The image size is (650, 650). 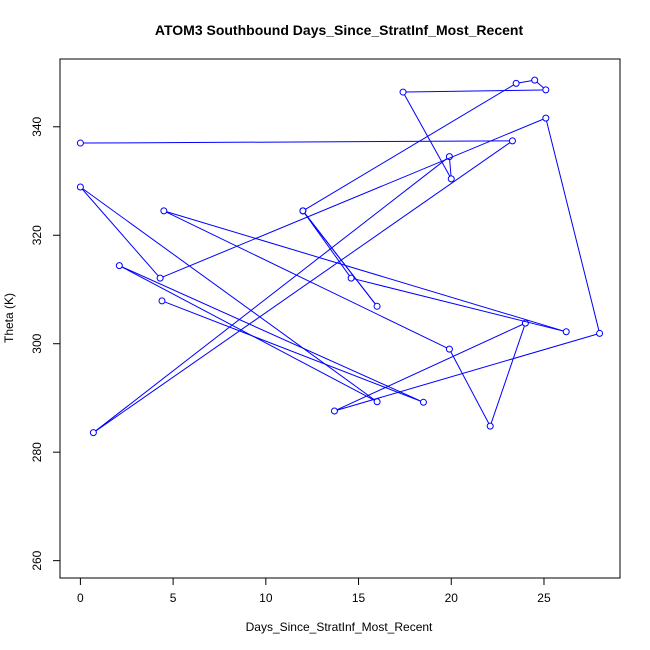 I want to click on x-axis: 0 5 10 15 20 25, so click(x=314, y=591).